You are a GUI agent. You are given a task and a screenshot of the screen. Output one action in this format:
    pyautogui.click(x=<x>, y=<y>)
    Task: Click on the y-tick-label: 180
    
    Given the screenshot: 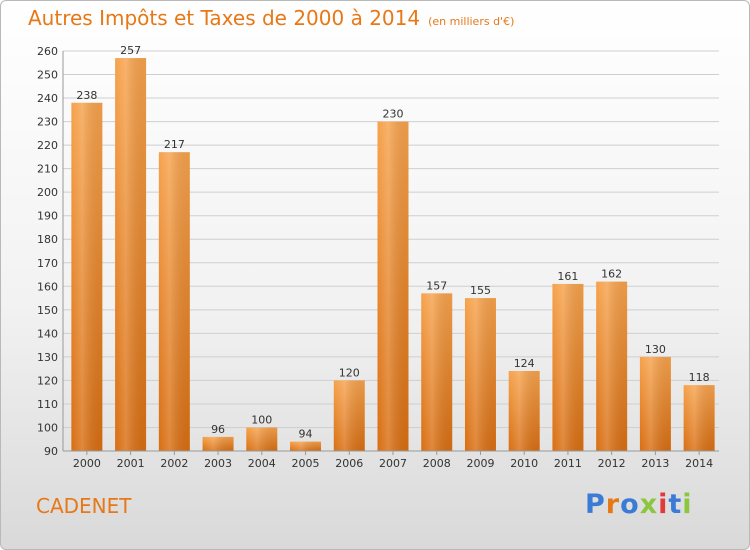 What is the action you would take?
    pyautogui.click(x=47, y=239)
    